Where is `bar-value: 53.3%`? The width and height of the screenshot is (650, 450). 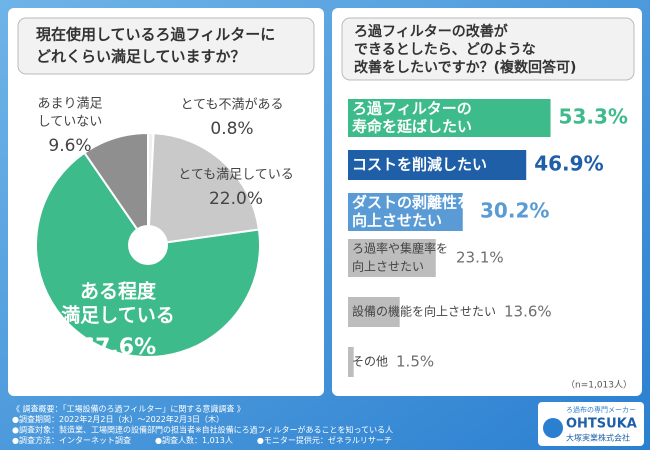
bar-value: 53.3% is located at coordinates (593, 117).